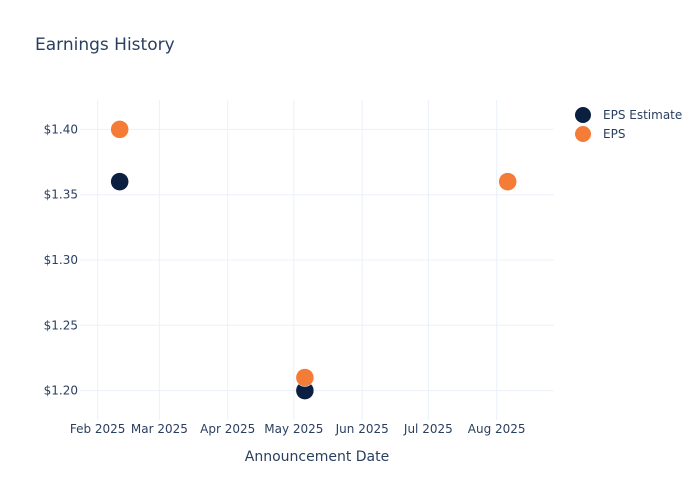  I want to click on x-axis-label: Announcement Date, so click(317, 457).